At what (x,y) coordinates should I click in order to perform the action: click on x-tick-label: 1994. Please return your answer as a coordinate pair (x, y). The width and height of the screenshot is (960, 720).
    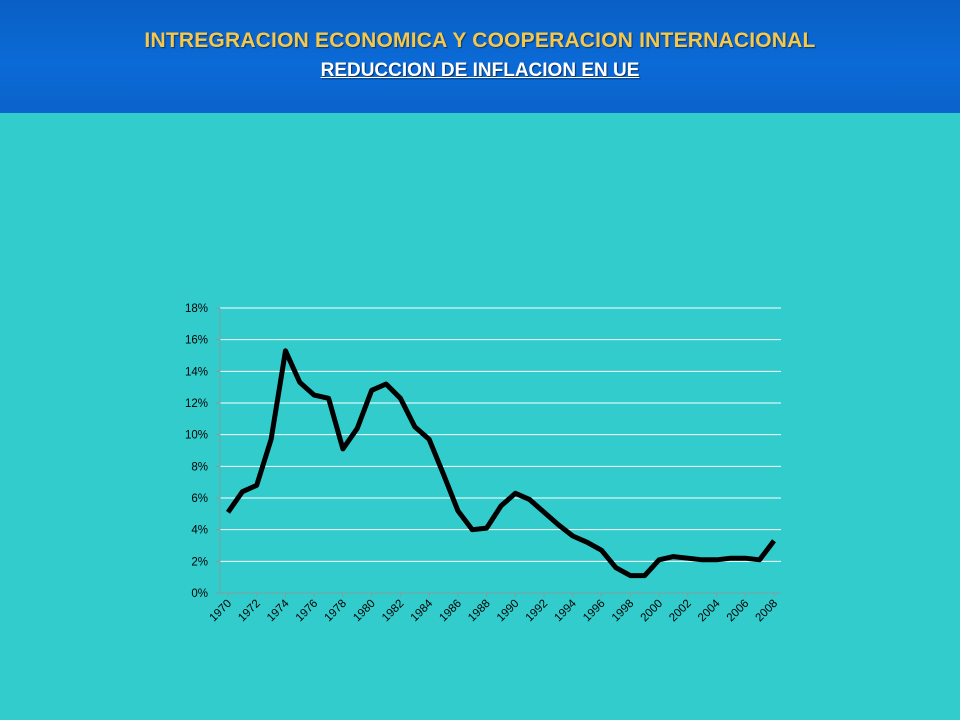
    Looking at the image, I should click on (565, 610).